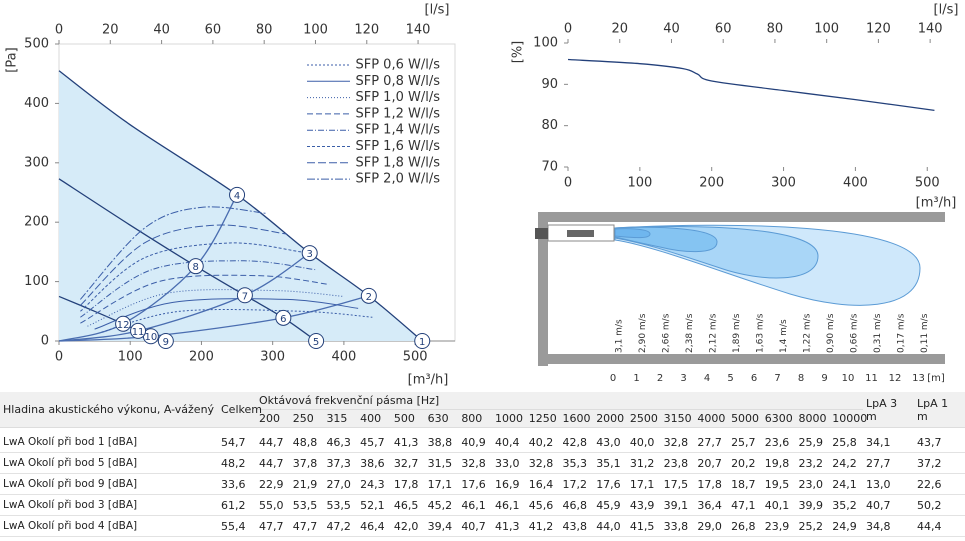  I want to click on cell: 40,1, so click(778, 505).